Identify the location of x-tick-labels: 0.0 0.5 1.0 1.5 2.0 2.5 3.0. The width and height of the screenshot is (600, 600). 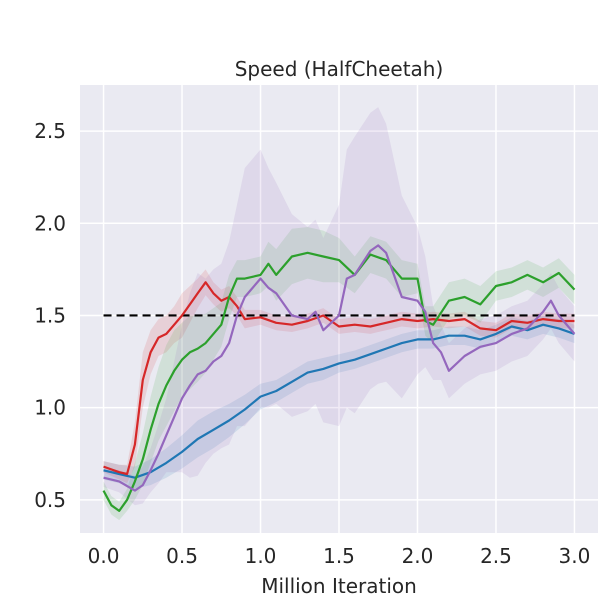
(339, 556).